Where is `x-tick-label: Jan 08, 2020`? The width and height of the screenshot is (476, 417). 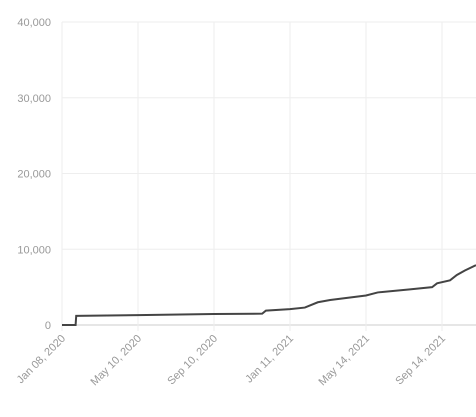
x-tick-label: Jan 08, 2020 is located at coordinates (41, 359).